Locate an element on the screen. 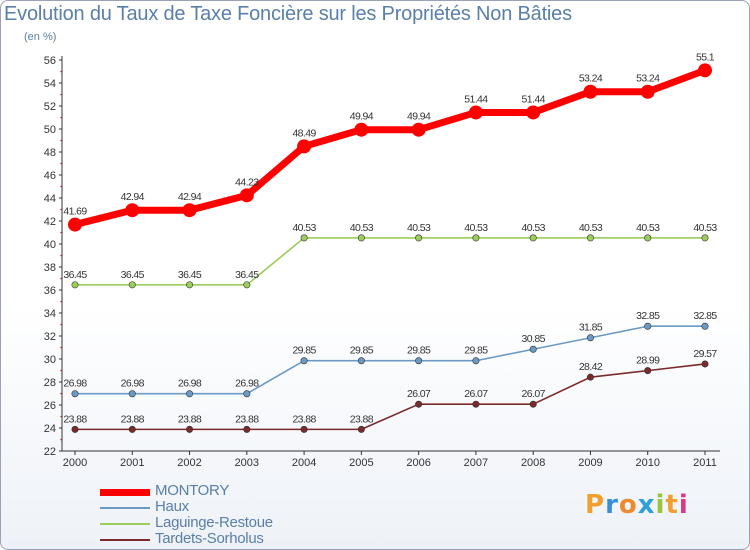  data-label: 48.49 is located at coordinates (304, 133).